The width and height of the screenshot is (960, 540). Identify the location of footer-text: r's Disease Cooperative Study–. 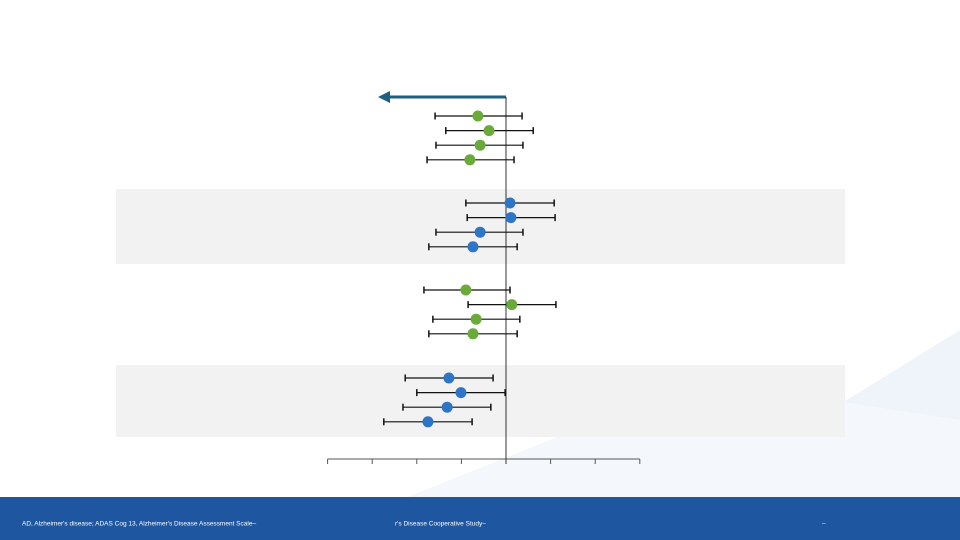
(440, 524).